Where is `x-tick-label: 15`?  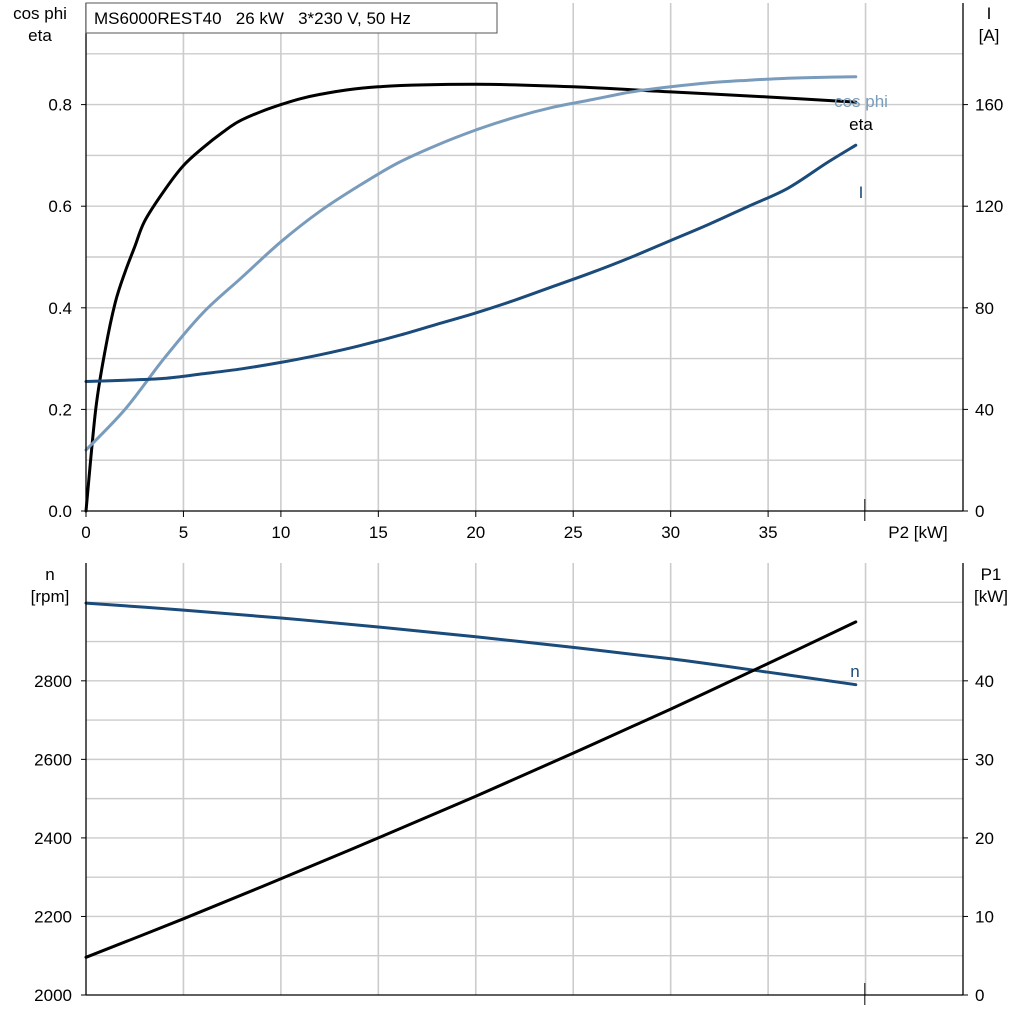
x-tick-label: 15 is located at coordinates (378, 532).